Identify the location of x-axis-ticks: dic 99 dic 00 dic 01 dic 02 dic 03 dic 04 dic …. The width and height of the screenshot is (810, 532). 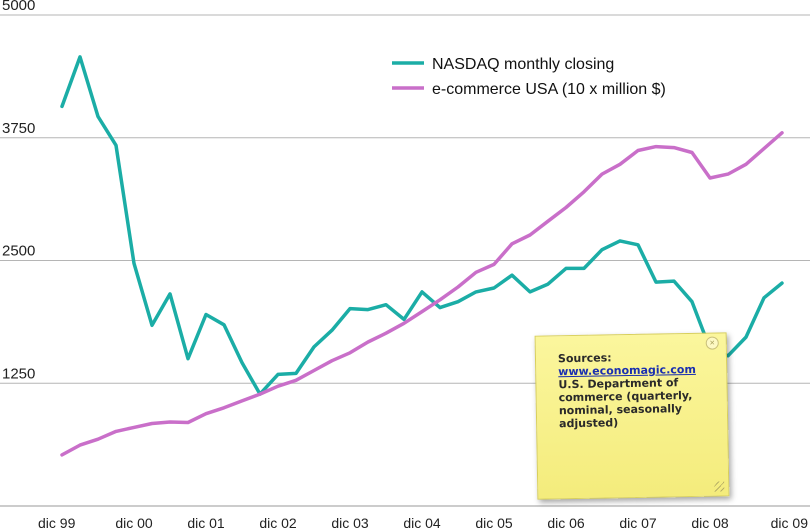
(423, 523).